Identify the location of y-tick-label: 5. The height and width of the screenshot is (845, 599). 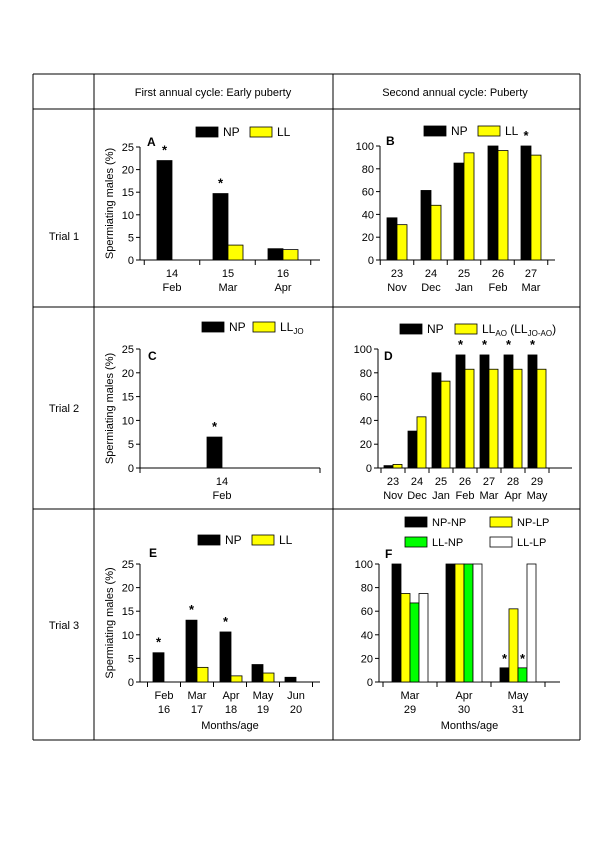
(131, 659).